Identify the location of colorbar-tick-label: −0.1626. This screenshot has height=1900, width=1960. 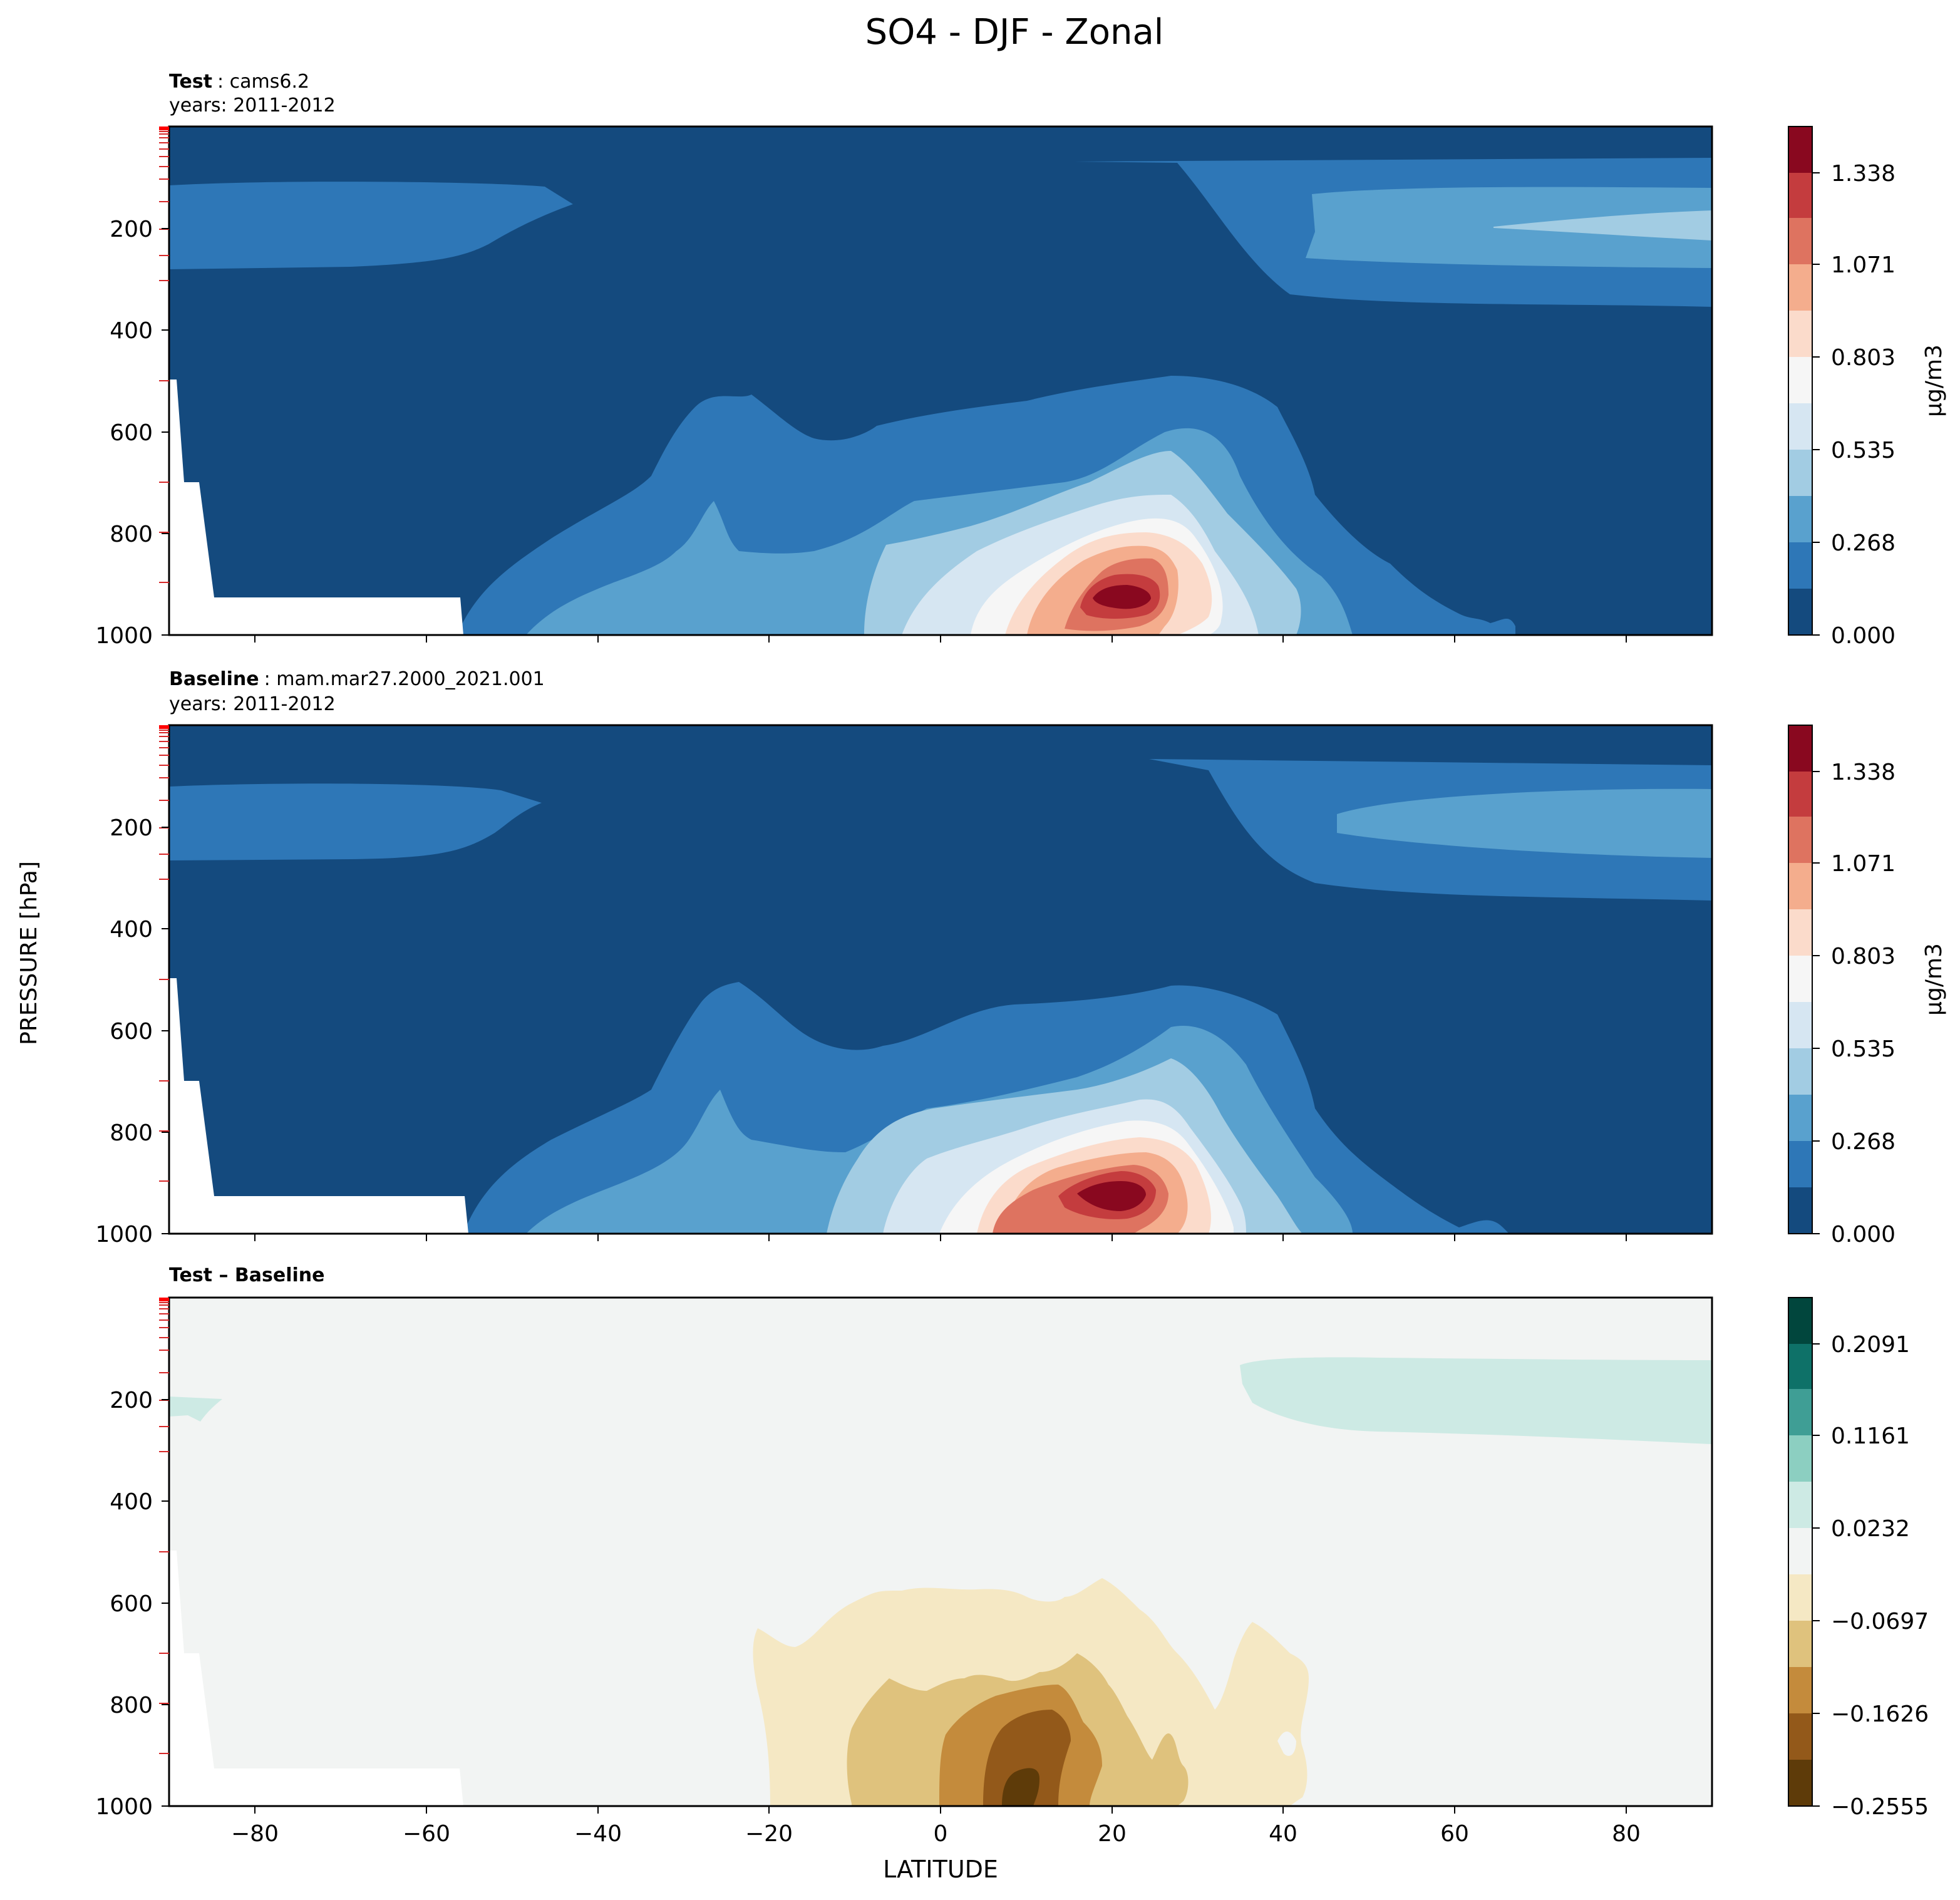
(1880, 1714).